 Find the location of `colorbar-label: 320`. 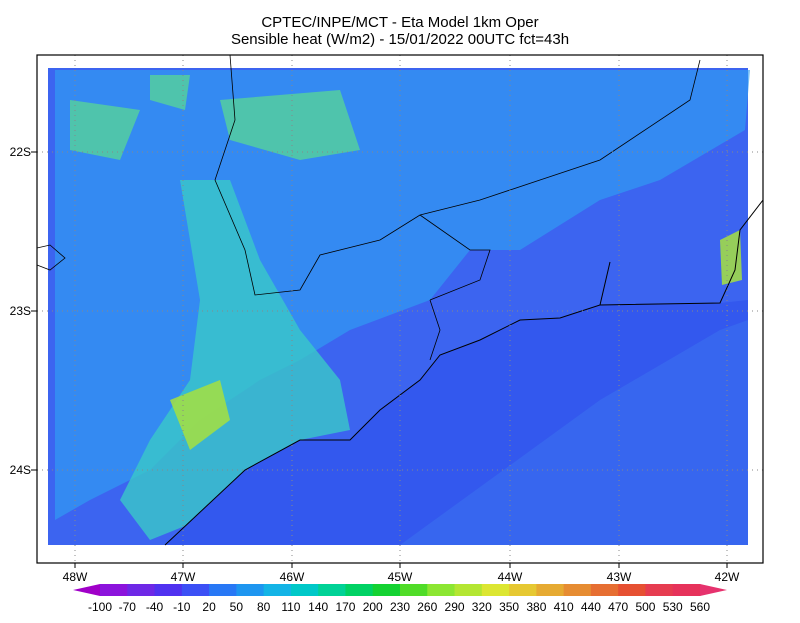

colorbar-label: 320 is located at coordinates (482, 607).